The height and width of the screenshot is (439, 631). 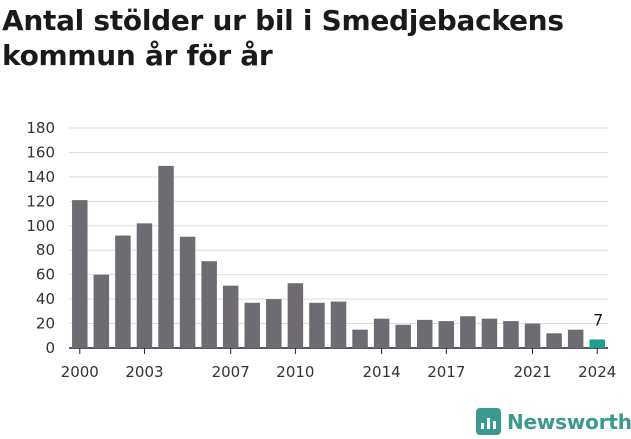 What do you see at coordinates (144, 372) in the screenshot?
I see `x-tick-label: 2003` at bounding box center [144, 372].